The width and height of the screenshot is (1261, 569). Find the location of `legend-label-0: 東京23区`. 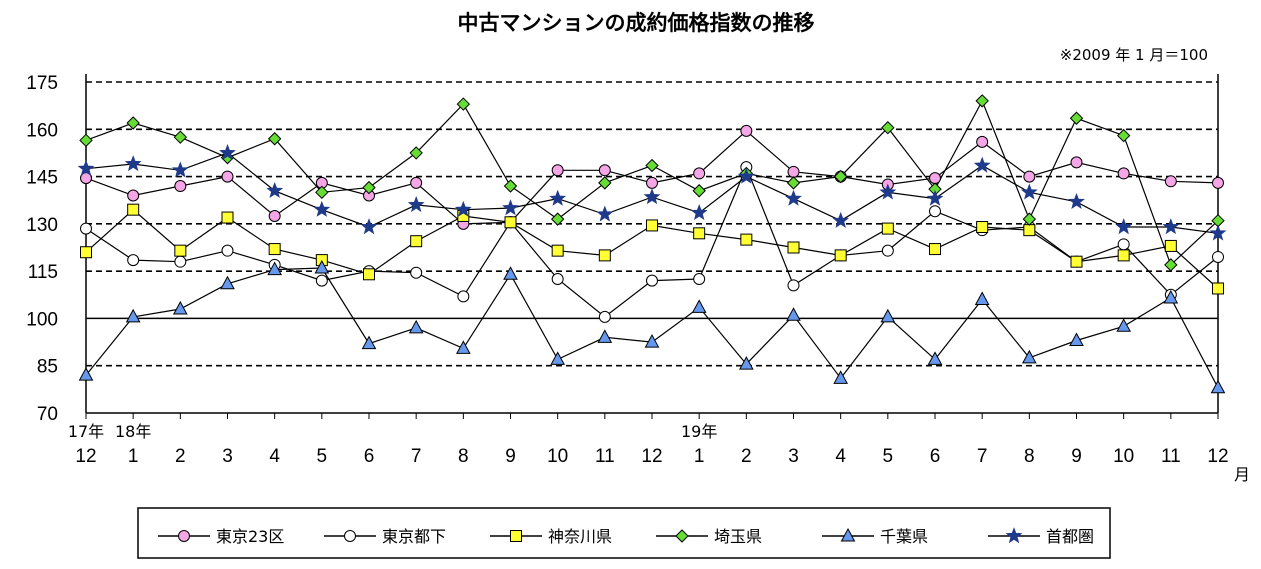

legend-label-0: 東京23区 is located at coordinates (250, 536).